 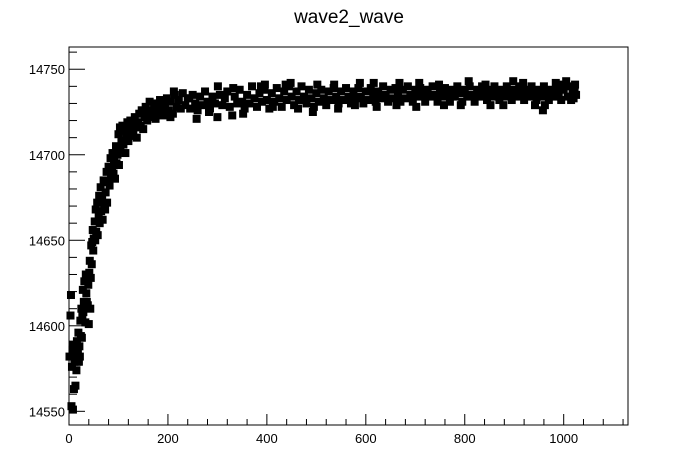 I want to click on x-tick-label: 0, so click(x=68, y=438).